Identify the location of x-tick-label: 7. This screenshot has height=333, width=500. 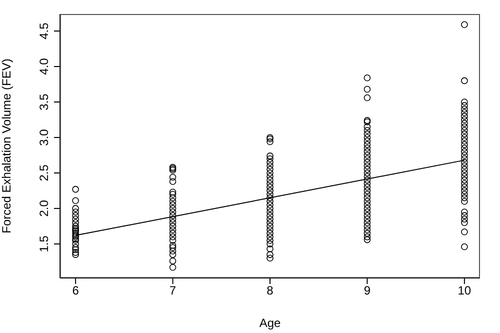
(172, 291).